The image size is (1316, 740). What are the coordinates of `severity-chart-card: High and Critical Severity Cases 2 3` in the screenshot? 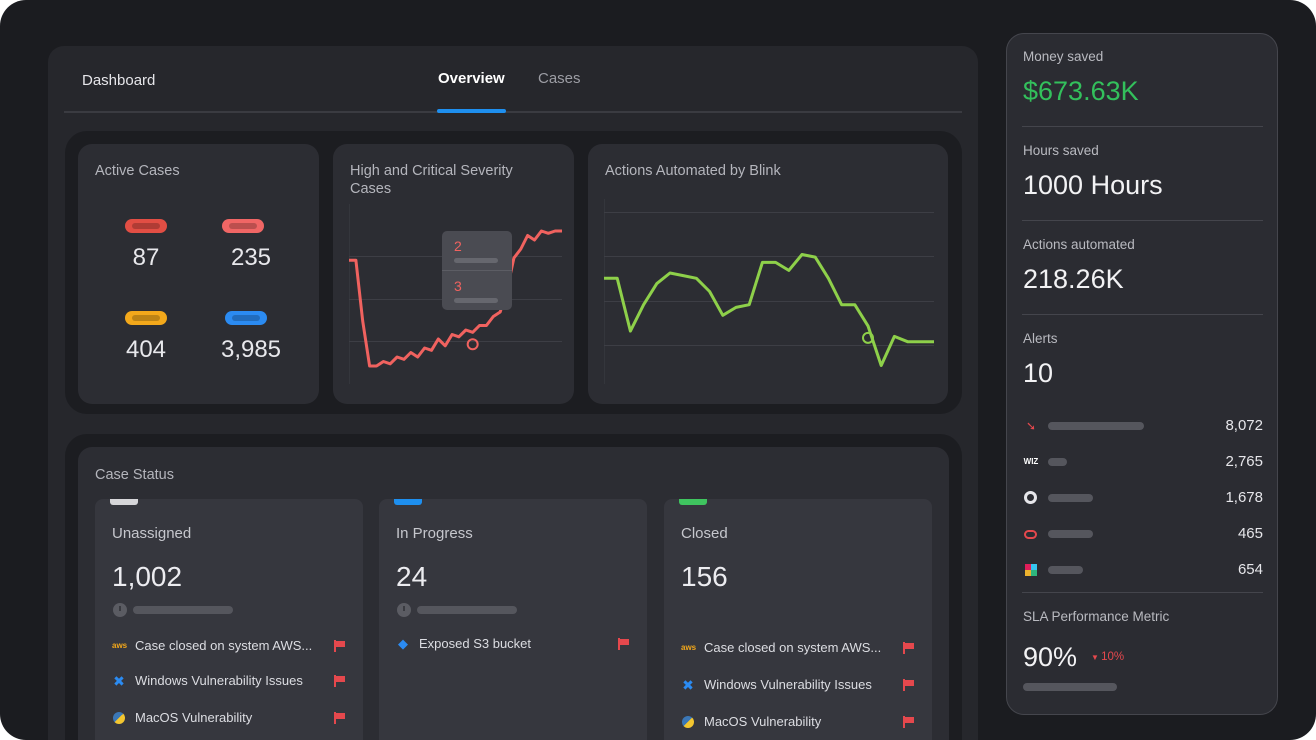 It's located at (453, 274).